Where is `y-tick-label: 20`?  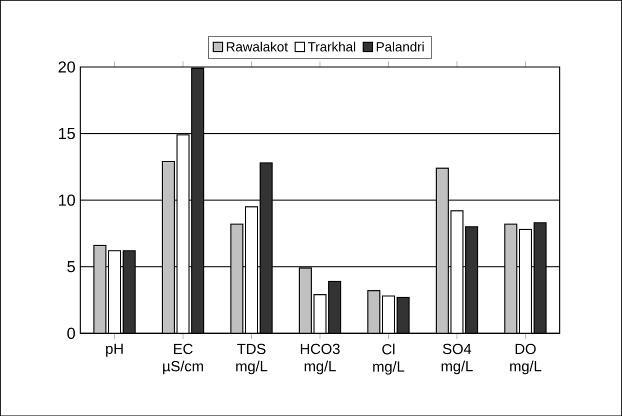 y-tick-label: 20 is located at coordinates (66, 66).